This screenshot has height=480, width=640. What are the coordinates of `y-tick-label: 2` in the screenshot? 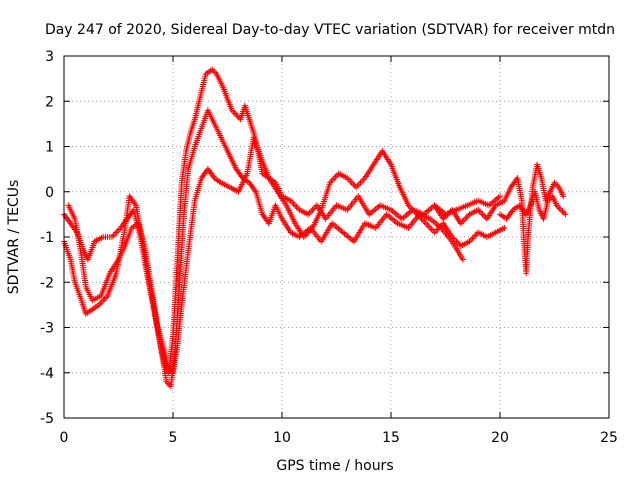 It's located at (49, 102).